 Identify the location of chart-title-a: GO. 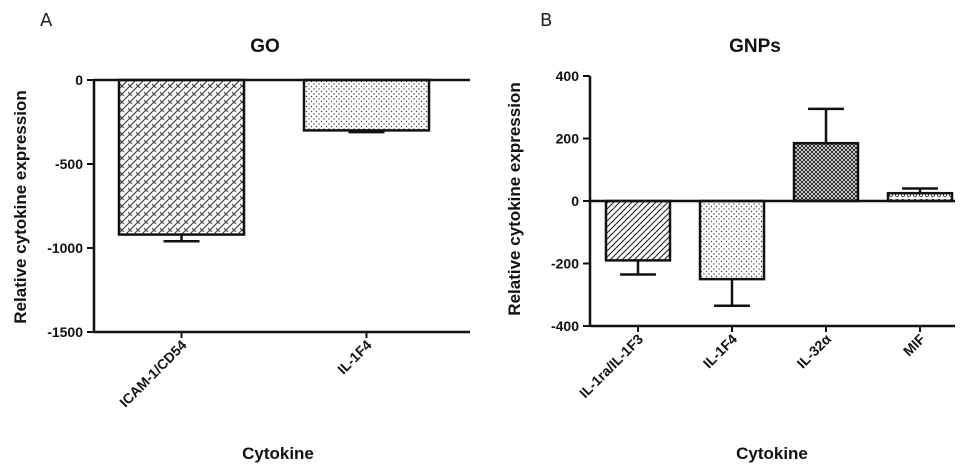
(265, 46).